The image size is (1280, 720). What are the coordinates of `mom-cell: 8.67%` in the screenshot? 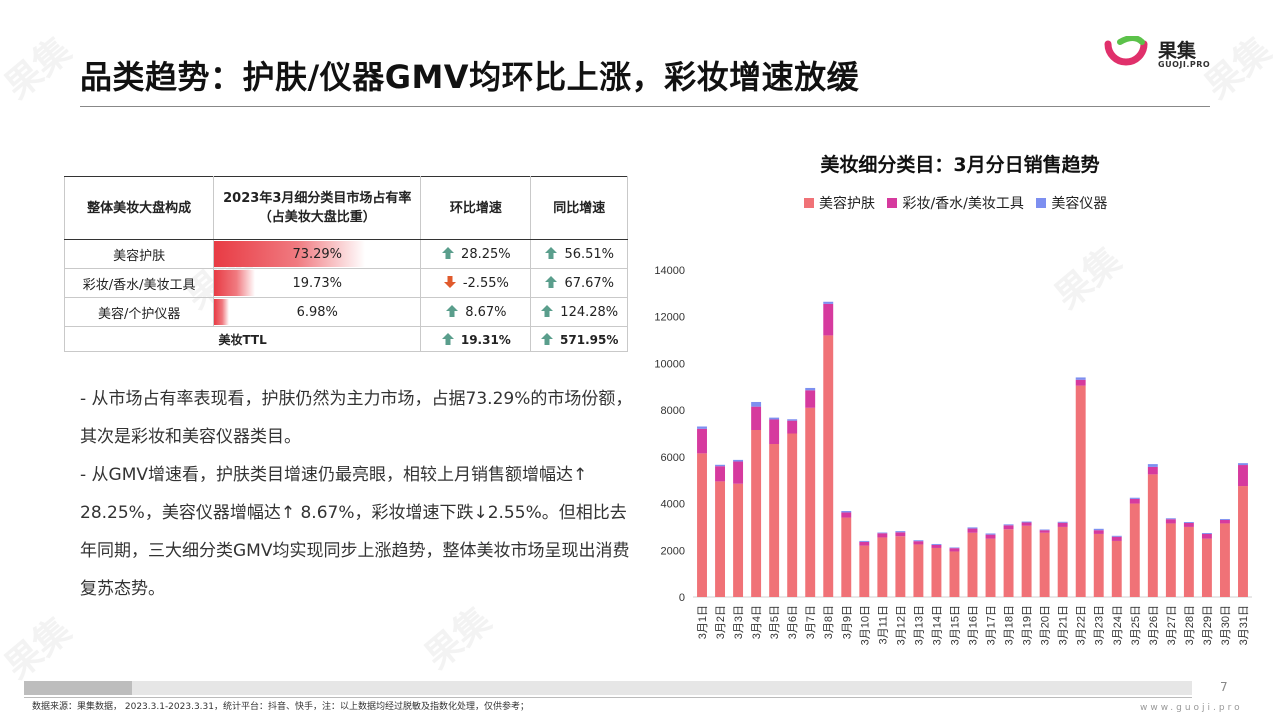 It's located at (476, 312).